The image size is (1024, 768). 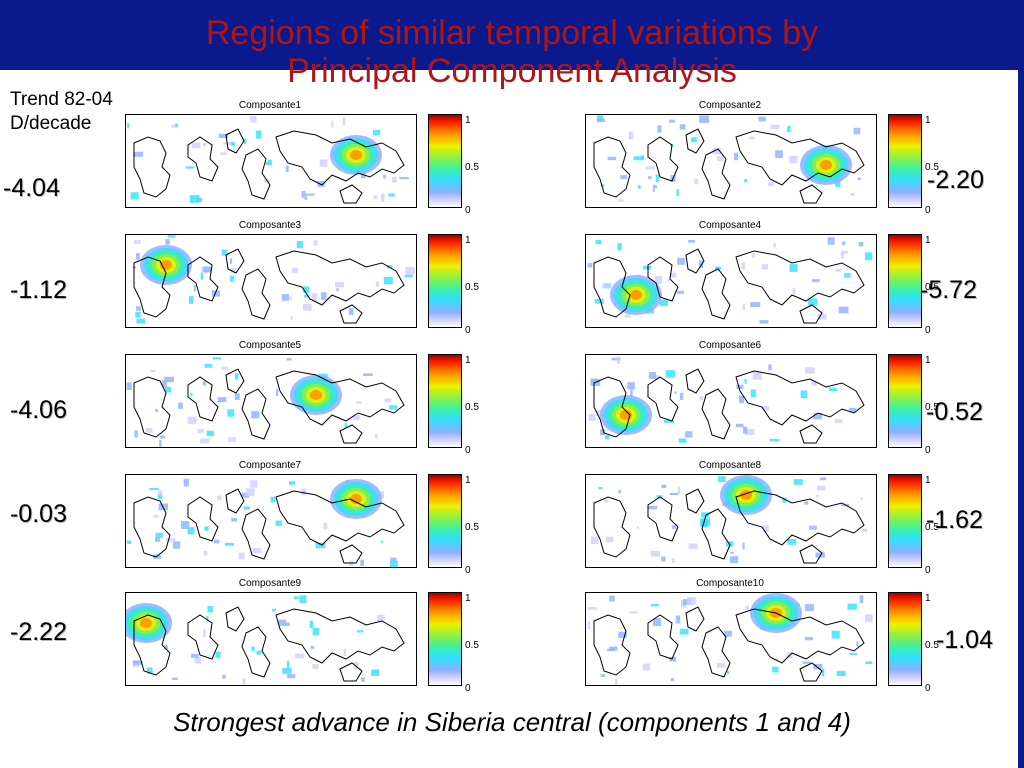 I want to click on colorbar-tick-top: 1, so click(x=928, y=120).